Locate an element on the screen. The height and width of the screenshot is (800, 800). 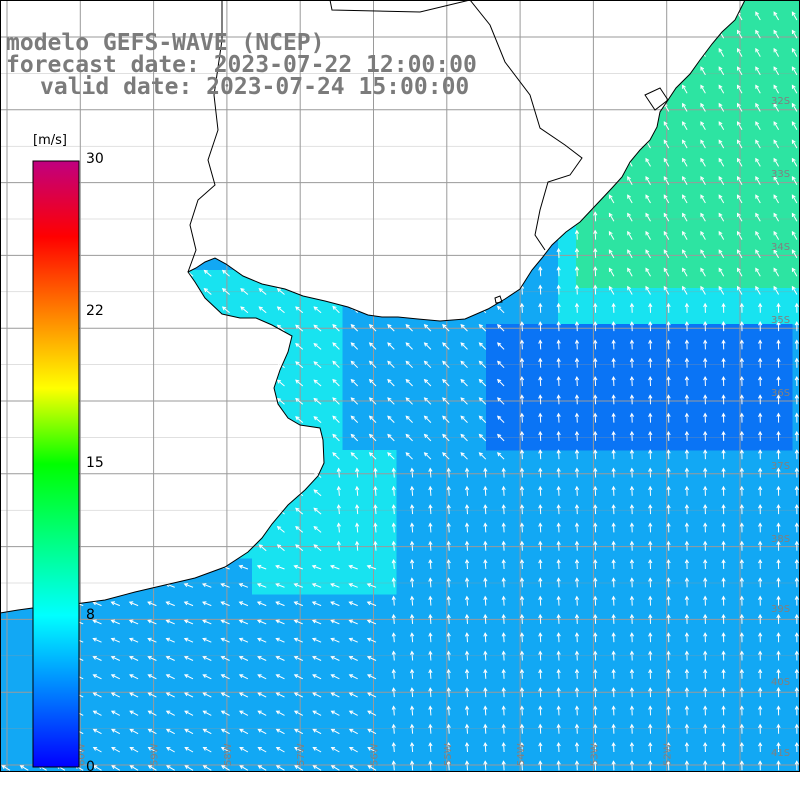
colorbar-tick-label: 22 is located at coordinates (95, 311).